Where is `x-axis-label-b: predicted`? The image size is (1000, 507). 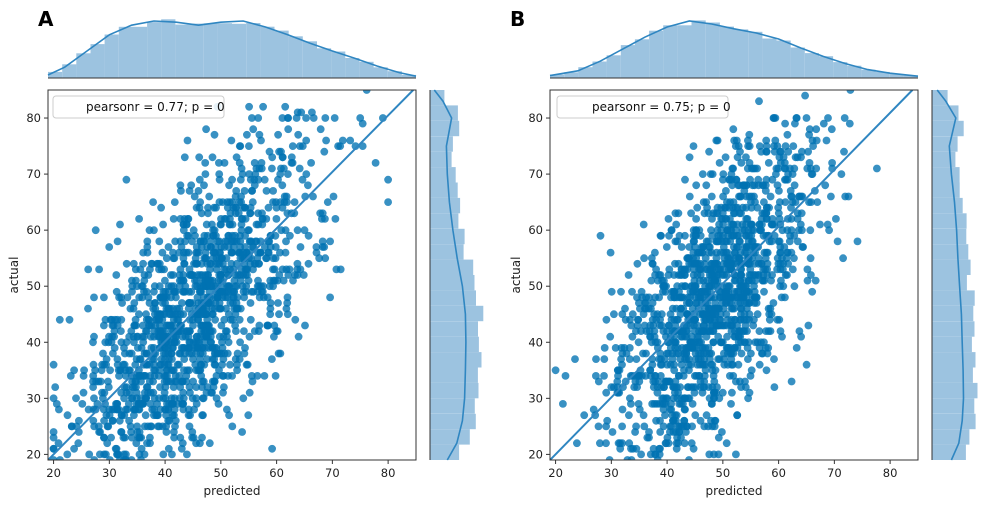 x-axis-label-b: predicted is located at coordinates (734, 491).